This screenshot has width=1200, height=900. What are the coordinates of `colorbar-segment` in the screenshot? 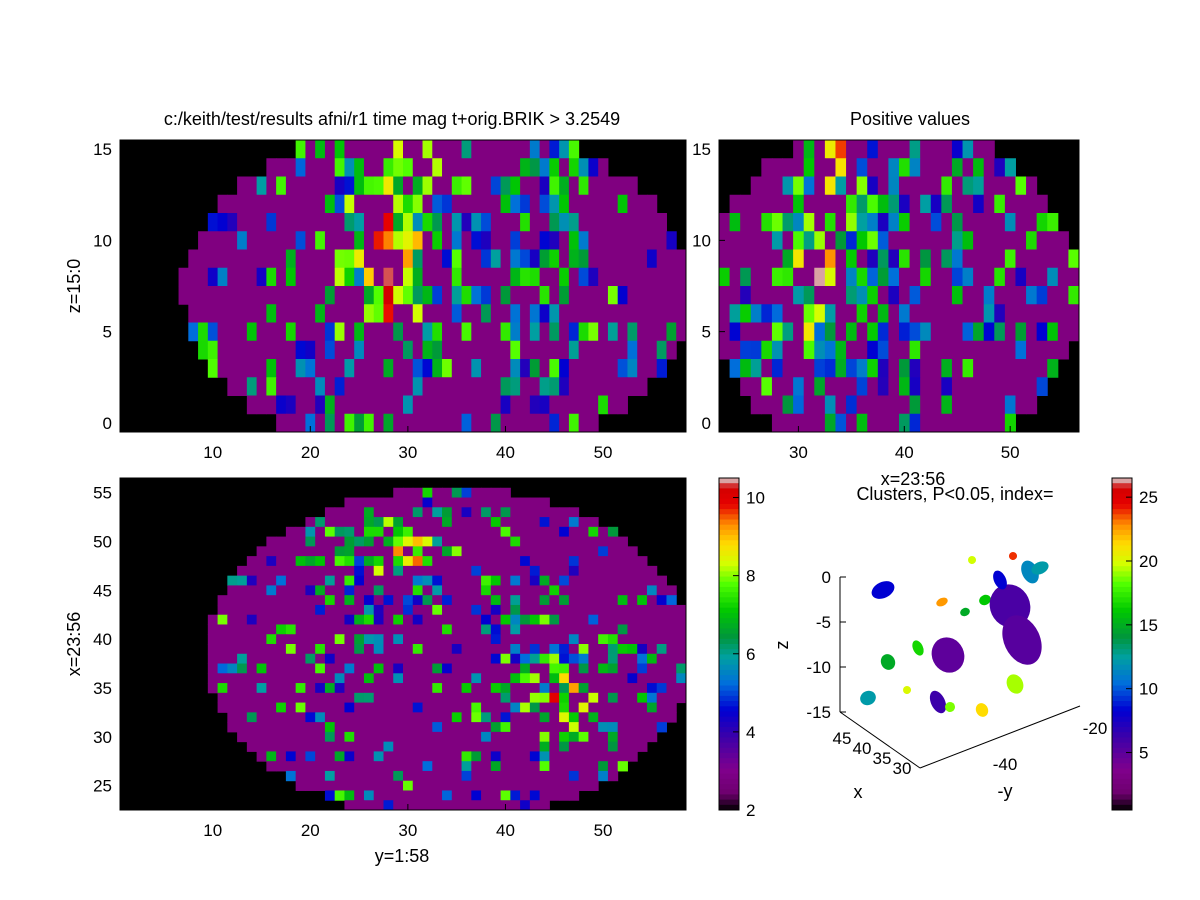 It's located at (1122, 543).